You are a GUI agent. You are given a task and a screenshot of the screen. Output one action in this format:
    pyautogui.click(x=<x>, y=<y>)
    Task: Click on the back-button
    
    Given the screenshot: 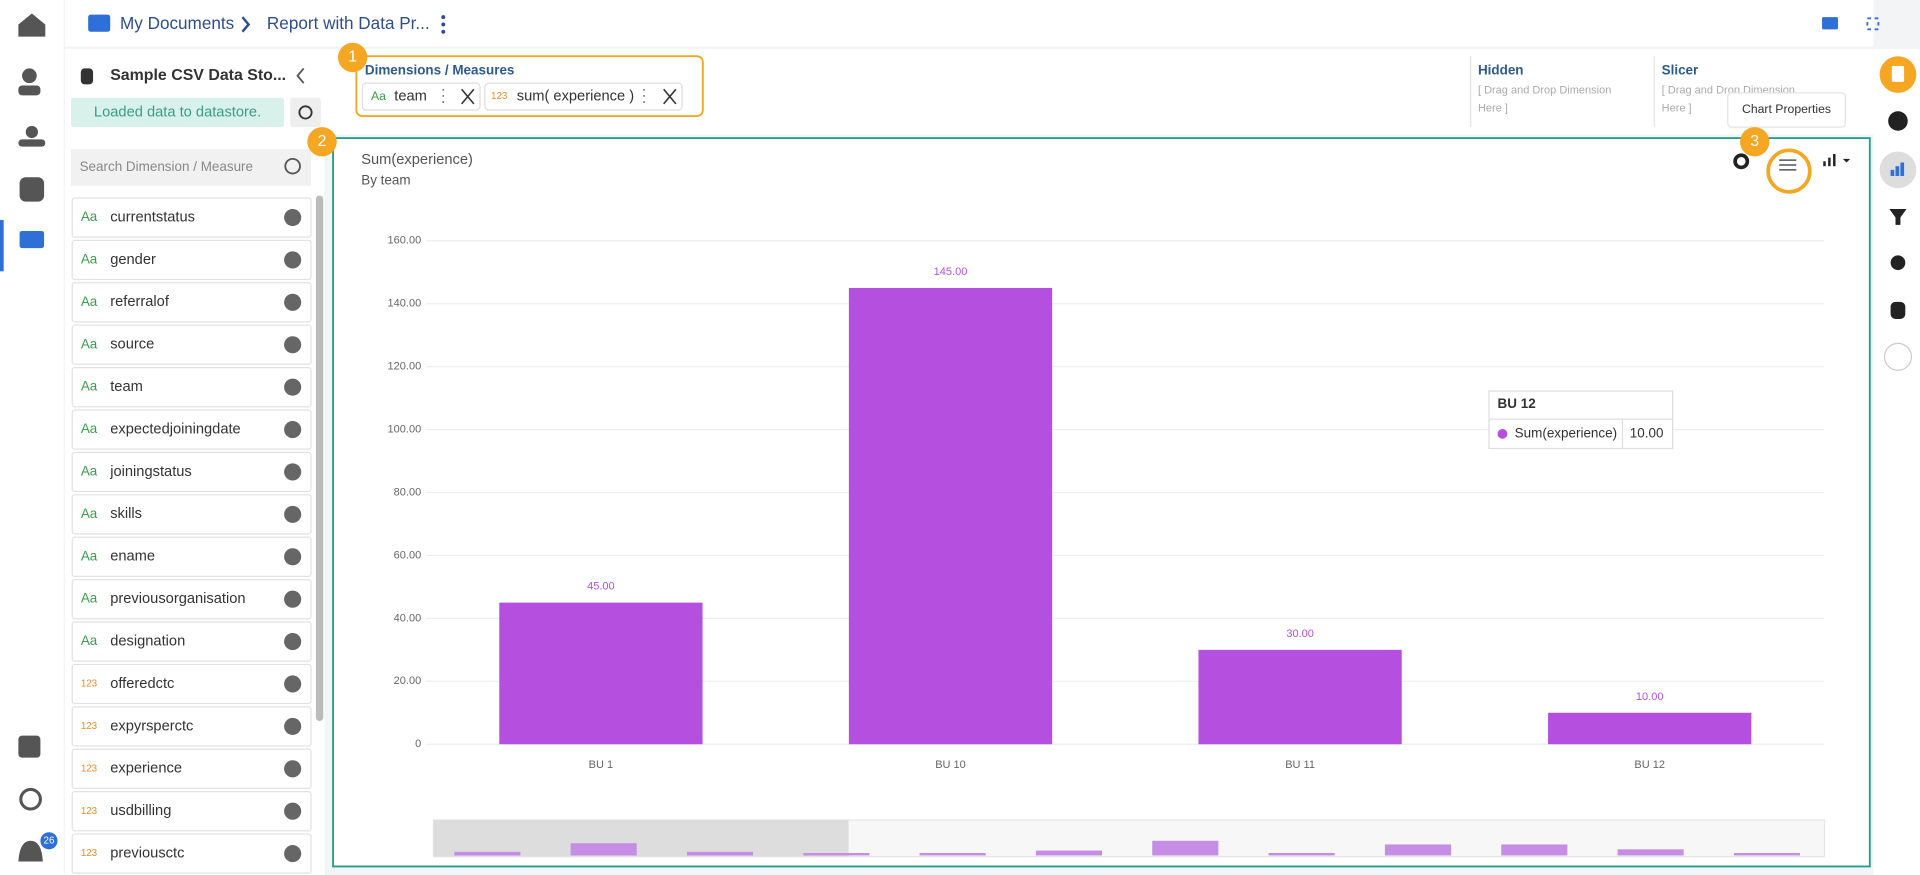 What is the action you would take?
    pyautogui.click(x=1898, y=121)
    